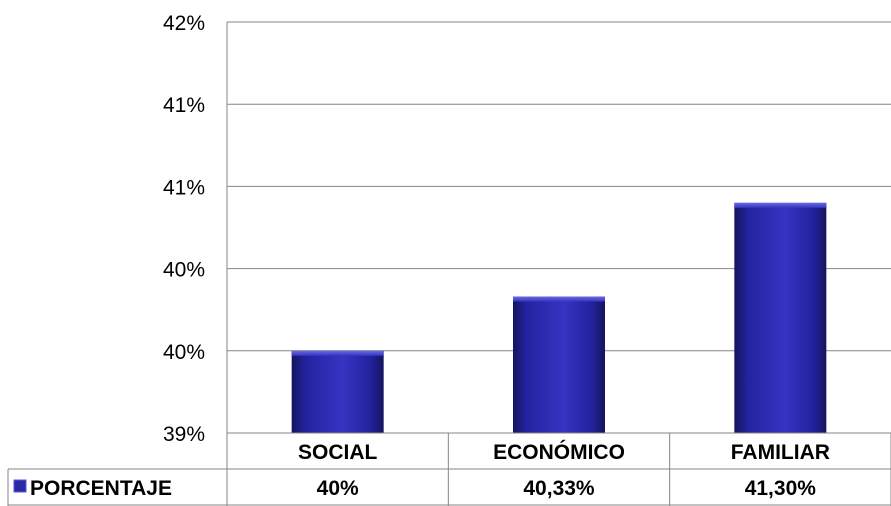 The height and width of the screenshot is (506, 891). Describe the element at coordinates (184, 434) in the screenshot. I see `y-tick-label: 39%` at that location.